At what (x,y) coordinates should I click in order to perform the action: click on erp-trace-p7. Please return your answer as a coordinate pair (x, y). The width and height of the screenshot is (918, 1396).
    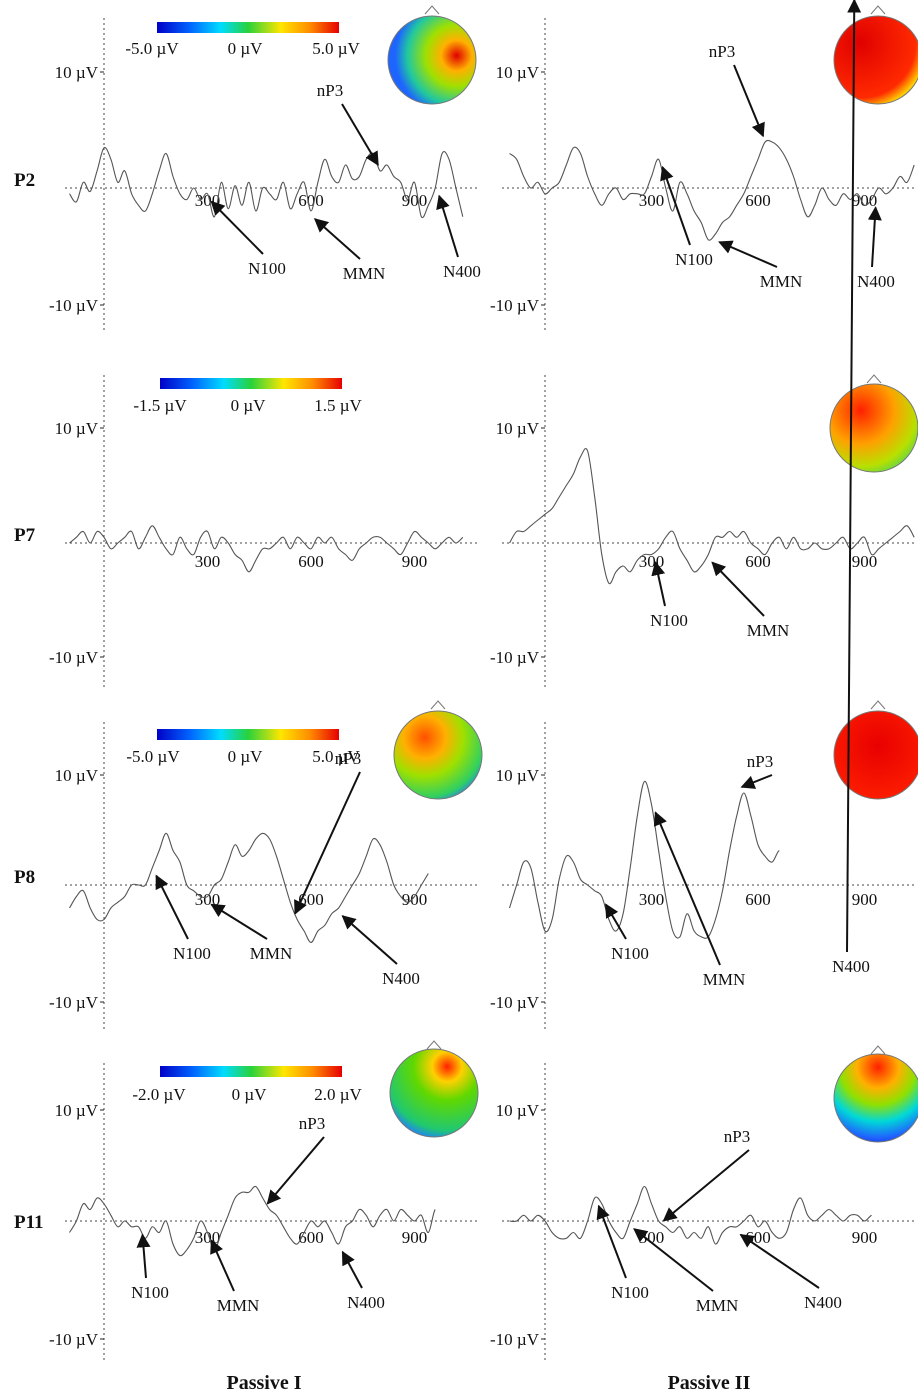
    Looking at the image, I should click on (266, 549).